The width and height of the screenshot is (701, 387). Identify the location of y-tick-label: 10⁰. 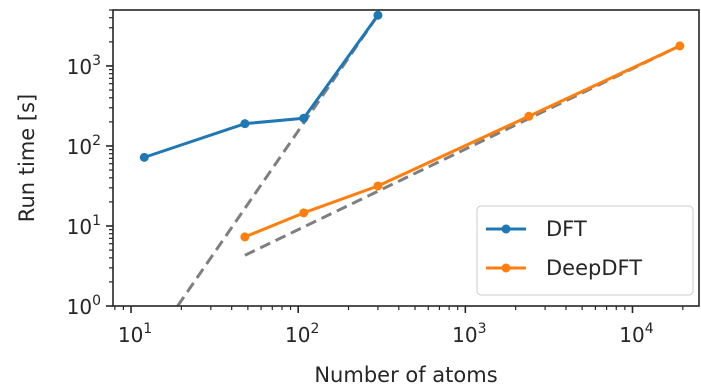
(84, 306).